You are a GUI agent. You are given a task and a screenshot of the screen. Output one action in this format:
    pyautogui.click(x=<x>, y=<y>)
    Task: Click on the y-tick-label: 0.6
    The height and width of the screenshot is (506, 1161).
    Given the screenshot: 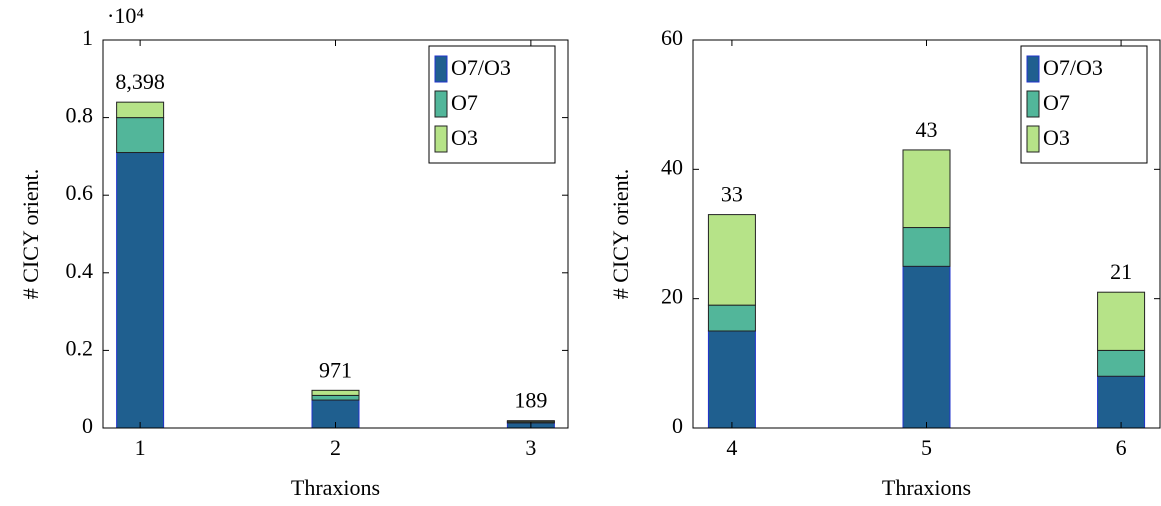 What is the action you would take?
    pyautogui.click(x=80, y=192)
    